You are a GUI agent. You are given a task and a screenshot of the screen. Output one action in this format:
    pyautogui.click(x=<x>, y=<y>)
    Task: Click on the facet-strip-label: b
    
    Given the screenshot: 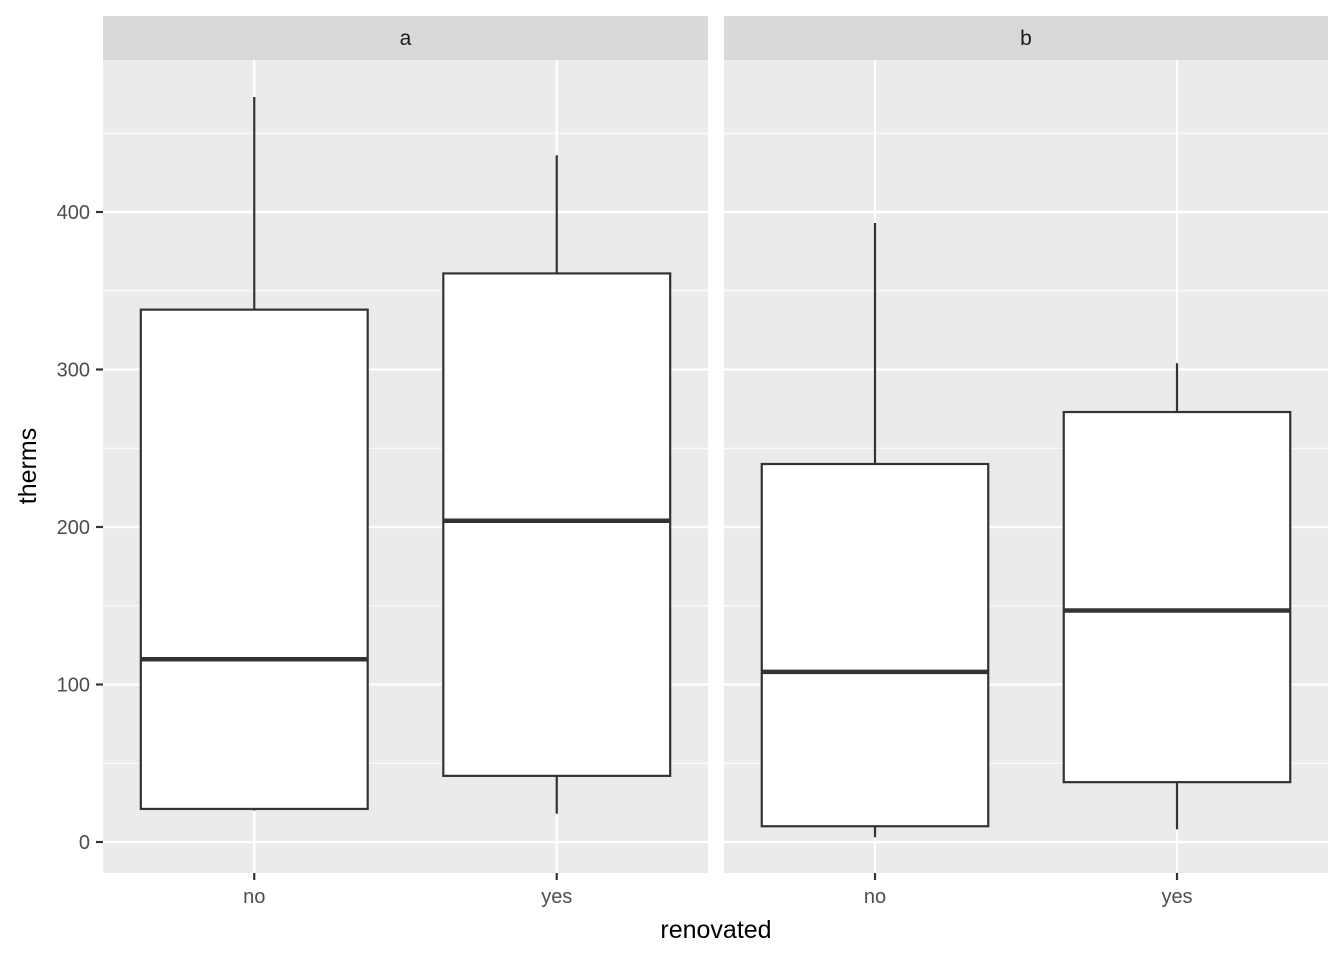 What is the action you would take?
    pyautogui.click(x=1026, y=38)
    